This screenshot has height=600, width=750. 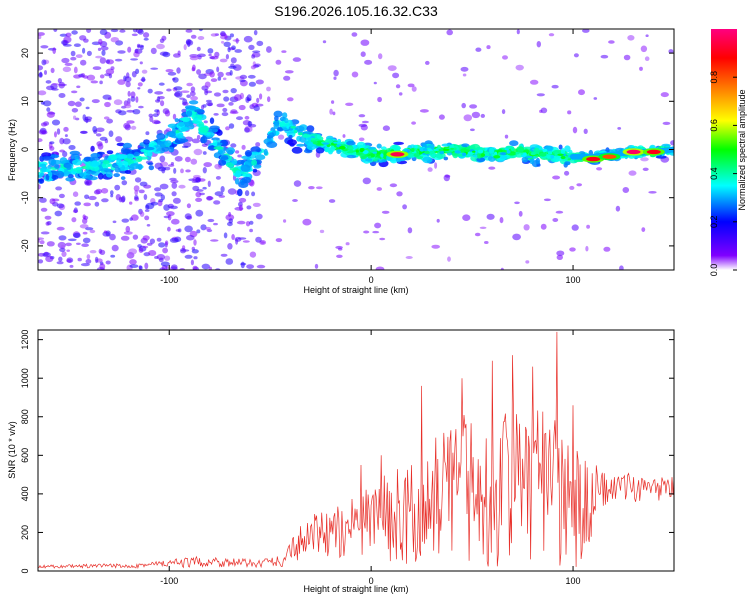 What do you see at coordinates (714, 270) in the screenshot?
I see `colorbar-tick-label: 0.0` at bounding box center [714, 270].